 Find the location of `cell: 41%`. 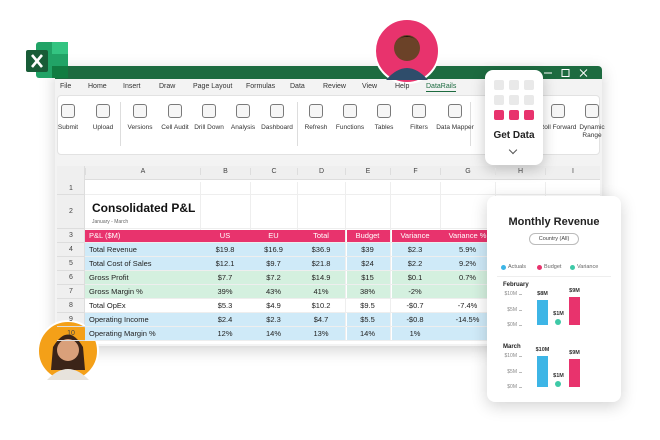

cell: 41% is located at coordinates (321, 291).